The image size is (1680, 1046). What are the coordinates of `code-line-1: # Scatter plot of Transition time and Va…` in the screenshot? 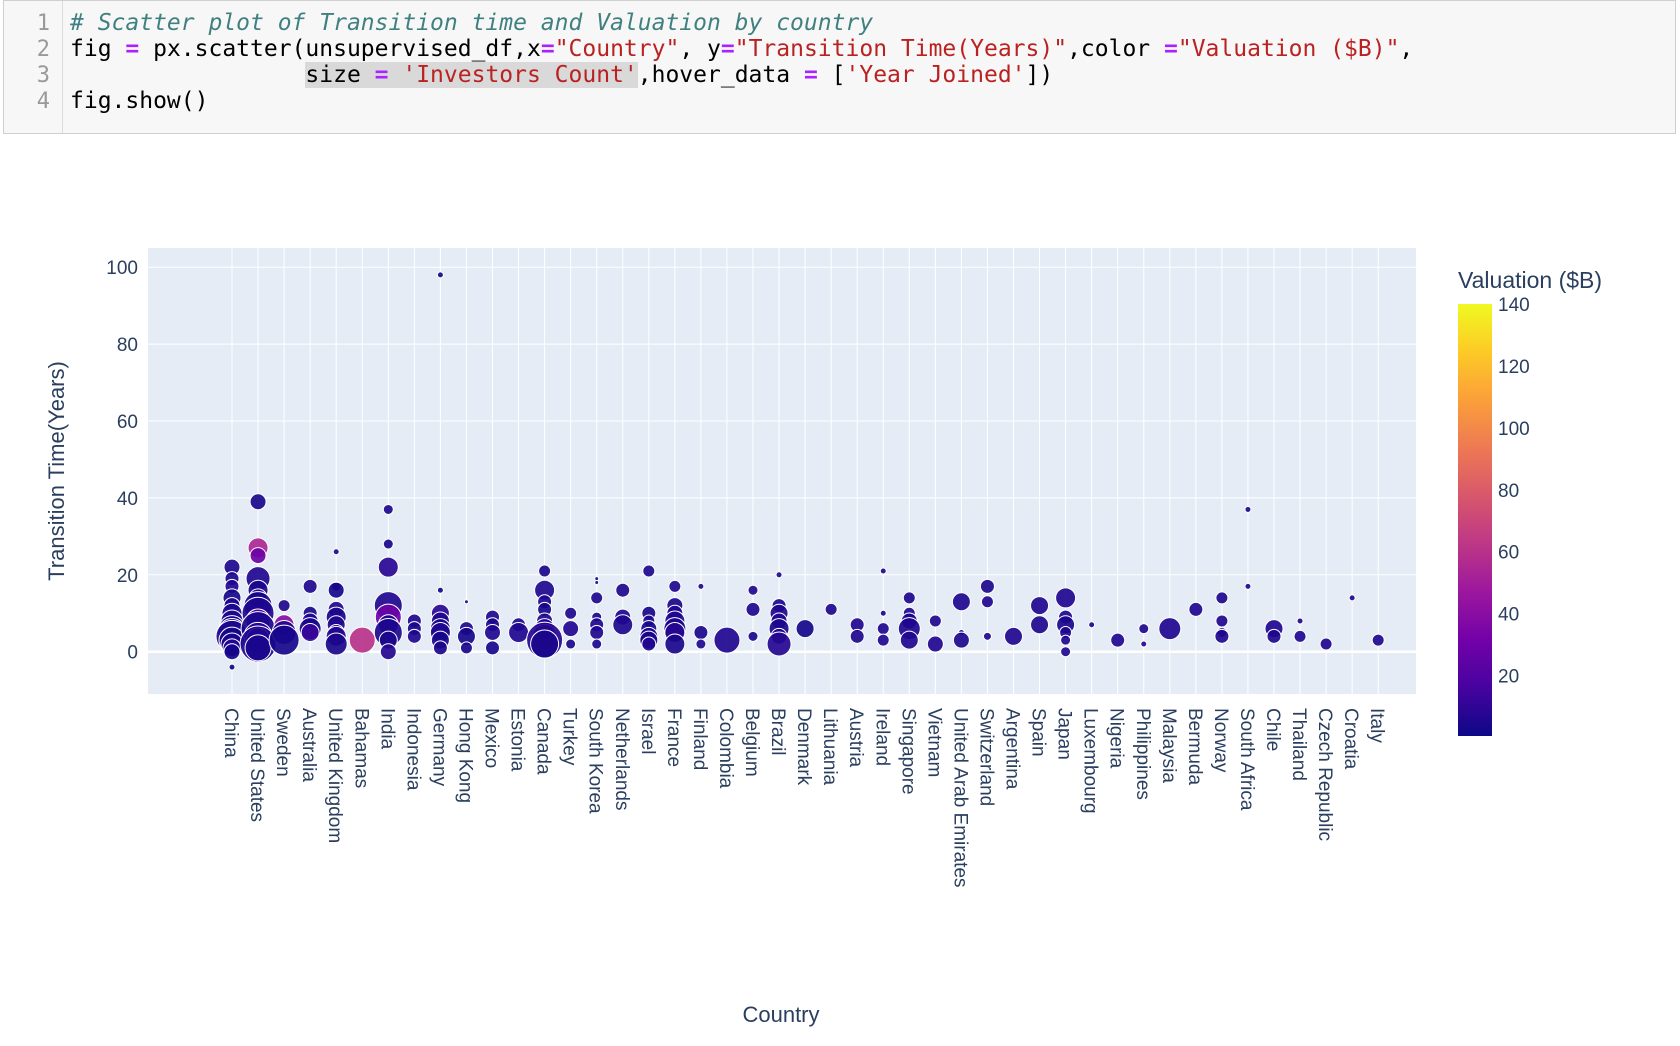 It's located at (471, 23).